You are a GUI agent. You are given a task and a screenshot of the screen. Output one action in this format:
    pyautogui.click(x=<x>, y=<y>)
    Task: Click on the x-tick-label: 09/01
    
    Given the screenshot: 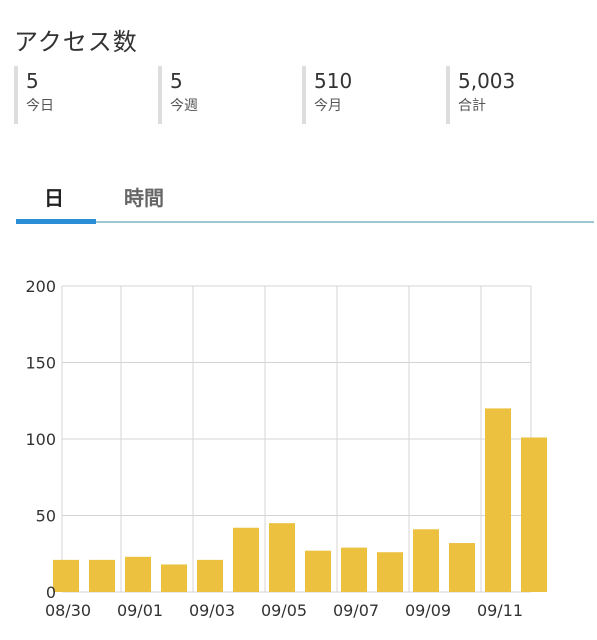 What is the action you would take?
    pyautogui.click(x=140, y=610)
    